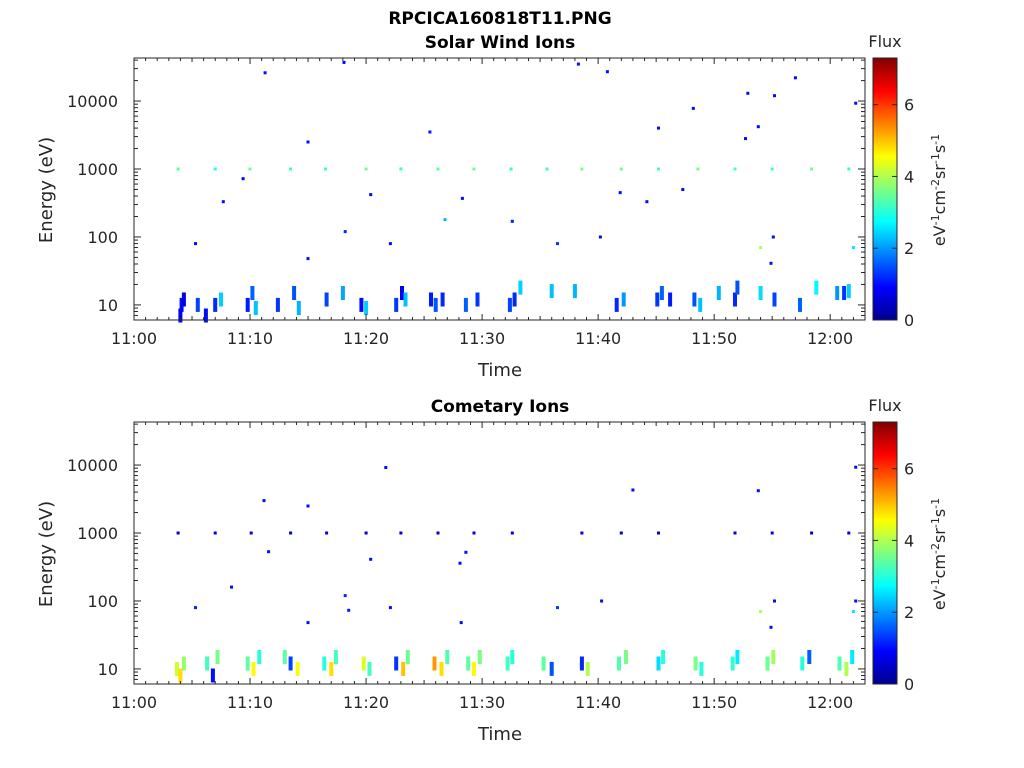 This screenshot has width=1024, height=768. What do you see at coordinates (46, 554) in the screenshot?
I see `y-axis-label-cometary: Energy (eV)` at bounding box center [46, 554].